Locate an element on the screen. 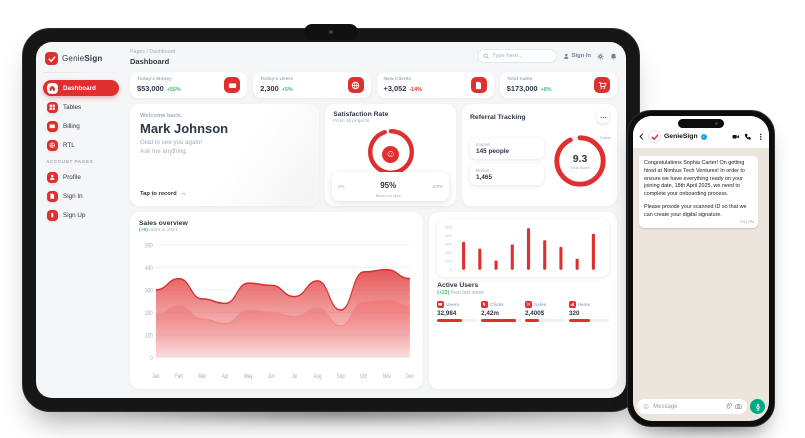 This screenshot has width=805, height=438. stat-card-todays-users: Today's Users 2,300 +5% is located at coordinates (312, 85).